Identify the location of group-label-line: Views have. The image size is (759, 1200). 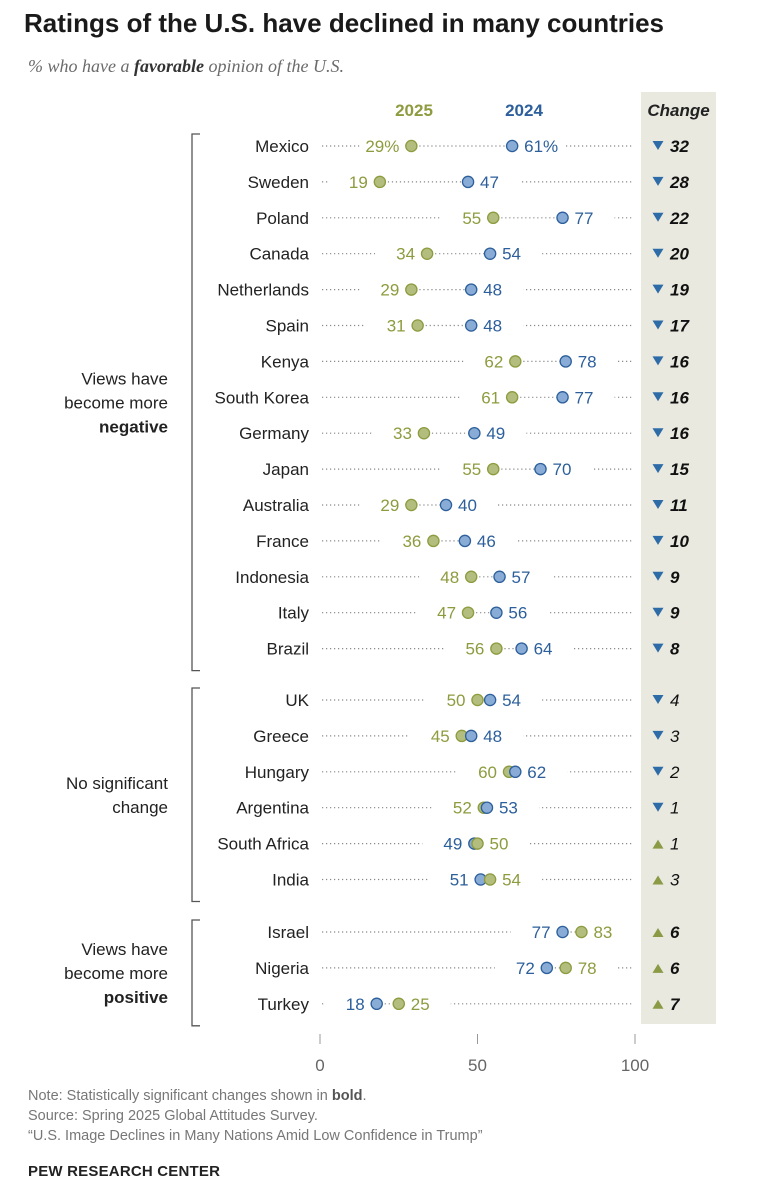
(124, 378).